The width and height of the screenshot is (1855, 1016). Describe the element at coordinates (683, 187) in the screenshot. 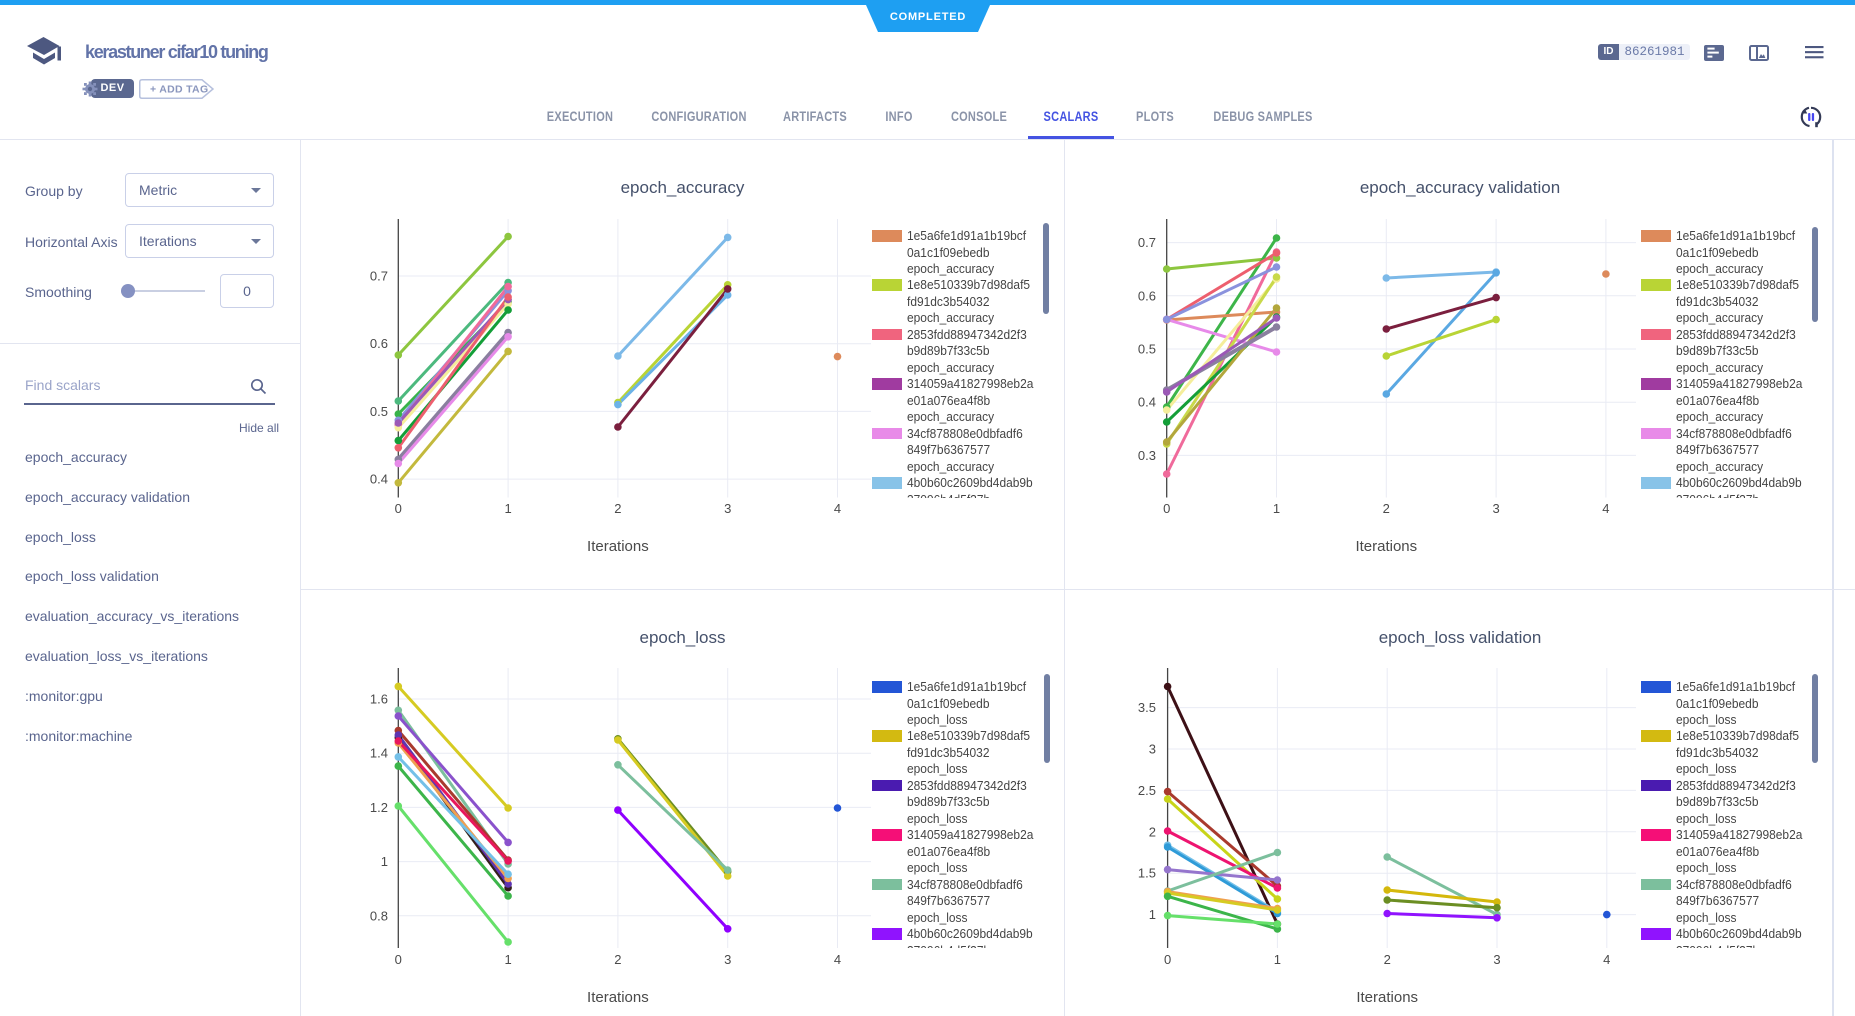

I see `svg-text: epoch_accuracy` at that location.